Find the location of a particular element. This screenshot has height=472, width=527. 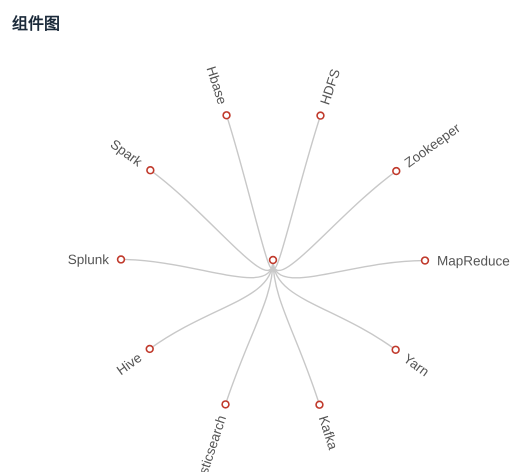

node-zookeeper is located at coordinates (396, 171).